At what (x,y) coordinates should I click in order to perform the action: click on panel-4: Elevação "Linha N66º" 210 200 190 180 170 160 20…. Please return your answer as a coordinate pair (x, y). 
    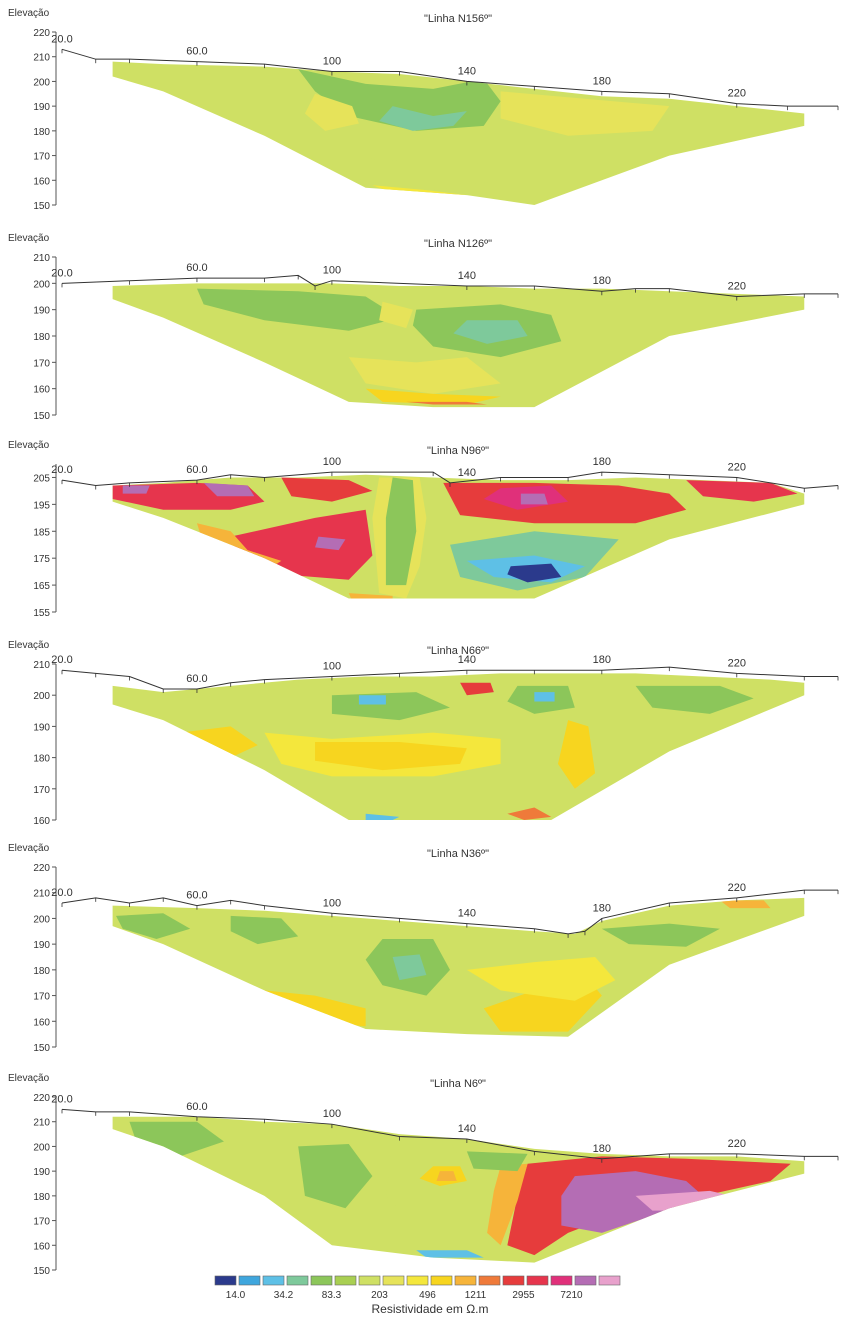
    Looking at the image, I should click on (423, 733).